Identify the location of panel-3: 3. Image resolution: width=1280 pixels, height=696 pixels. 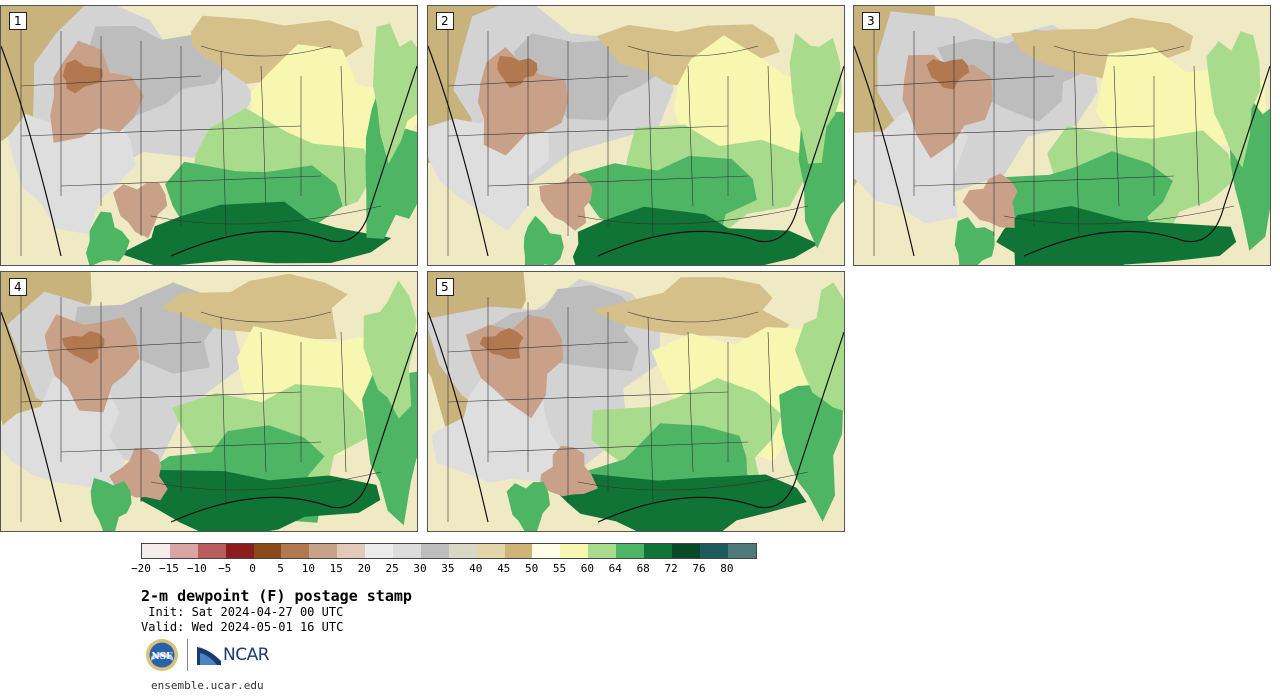
(1062, 135).